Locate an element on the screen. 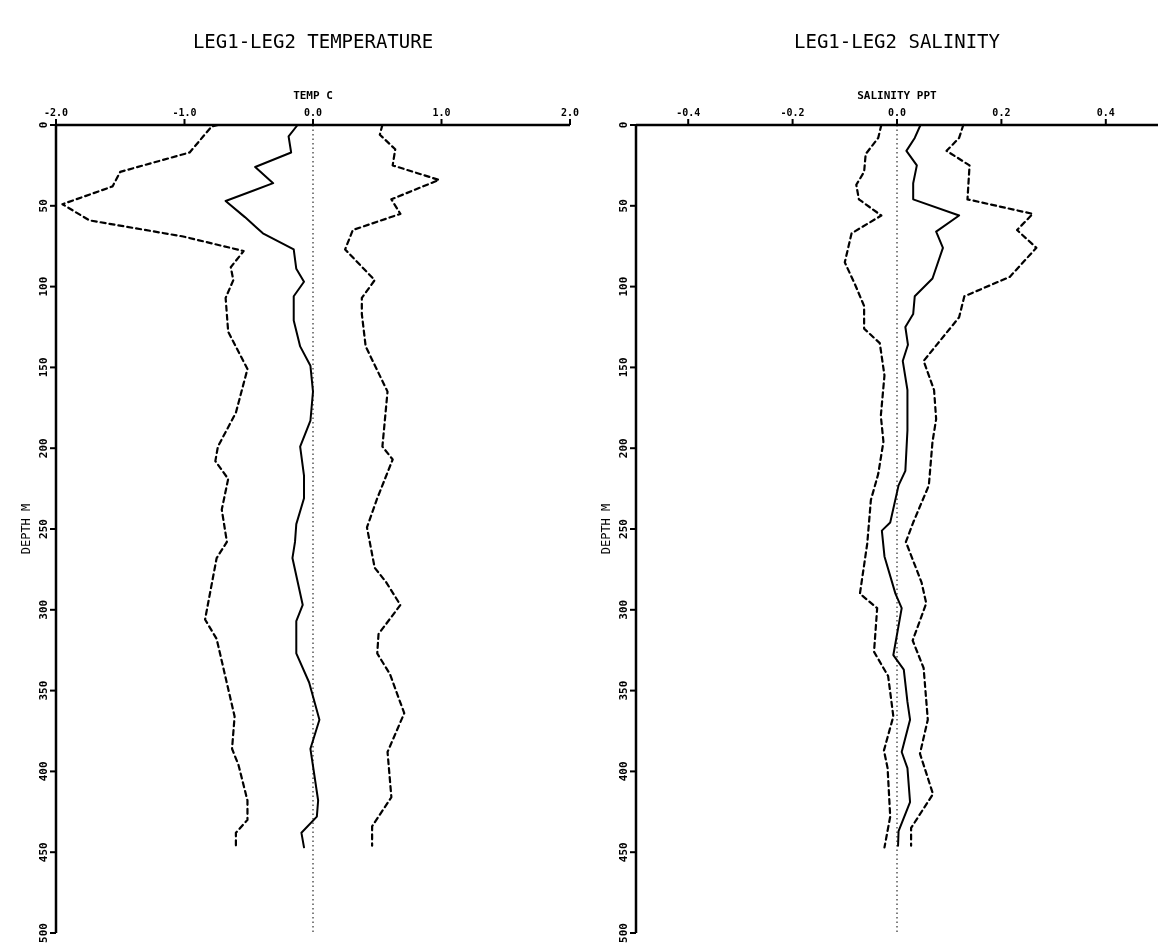 Image resolution: width=1164 pixels, height=952 pixels. x-tick-label: 0.2 is located at coordinates (1001, 112).